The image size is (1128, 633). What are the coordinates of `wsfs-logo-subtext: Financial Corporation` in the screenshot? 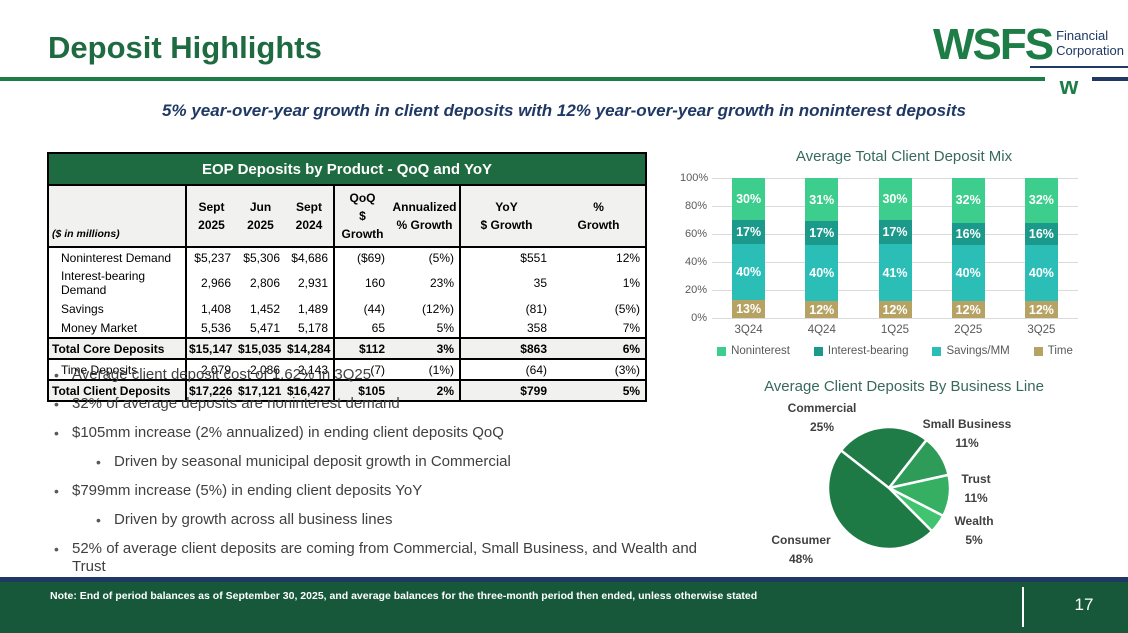 It's located at (1090, 43).